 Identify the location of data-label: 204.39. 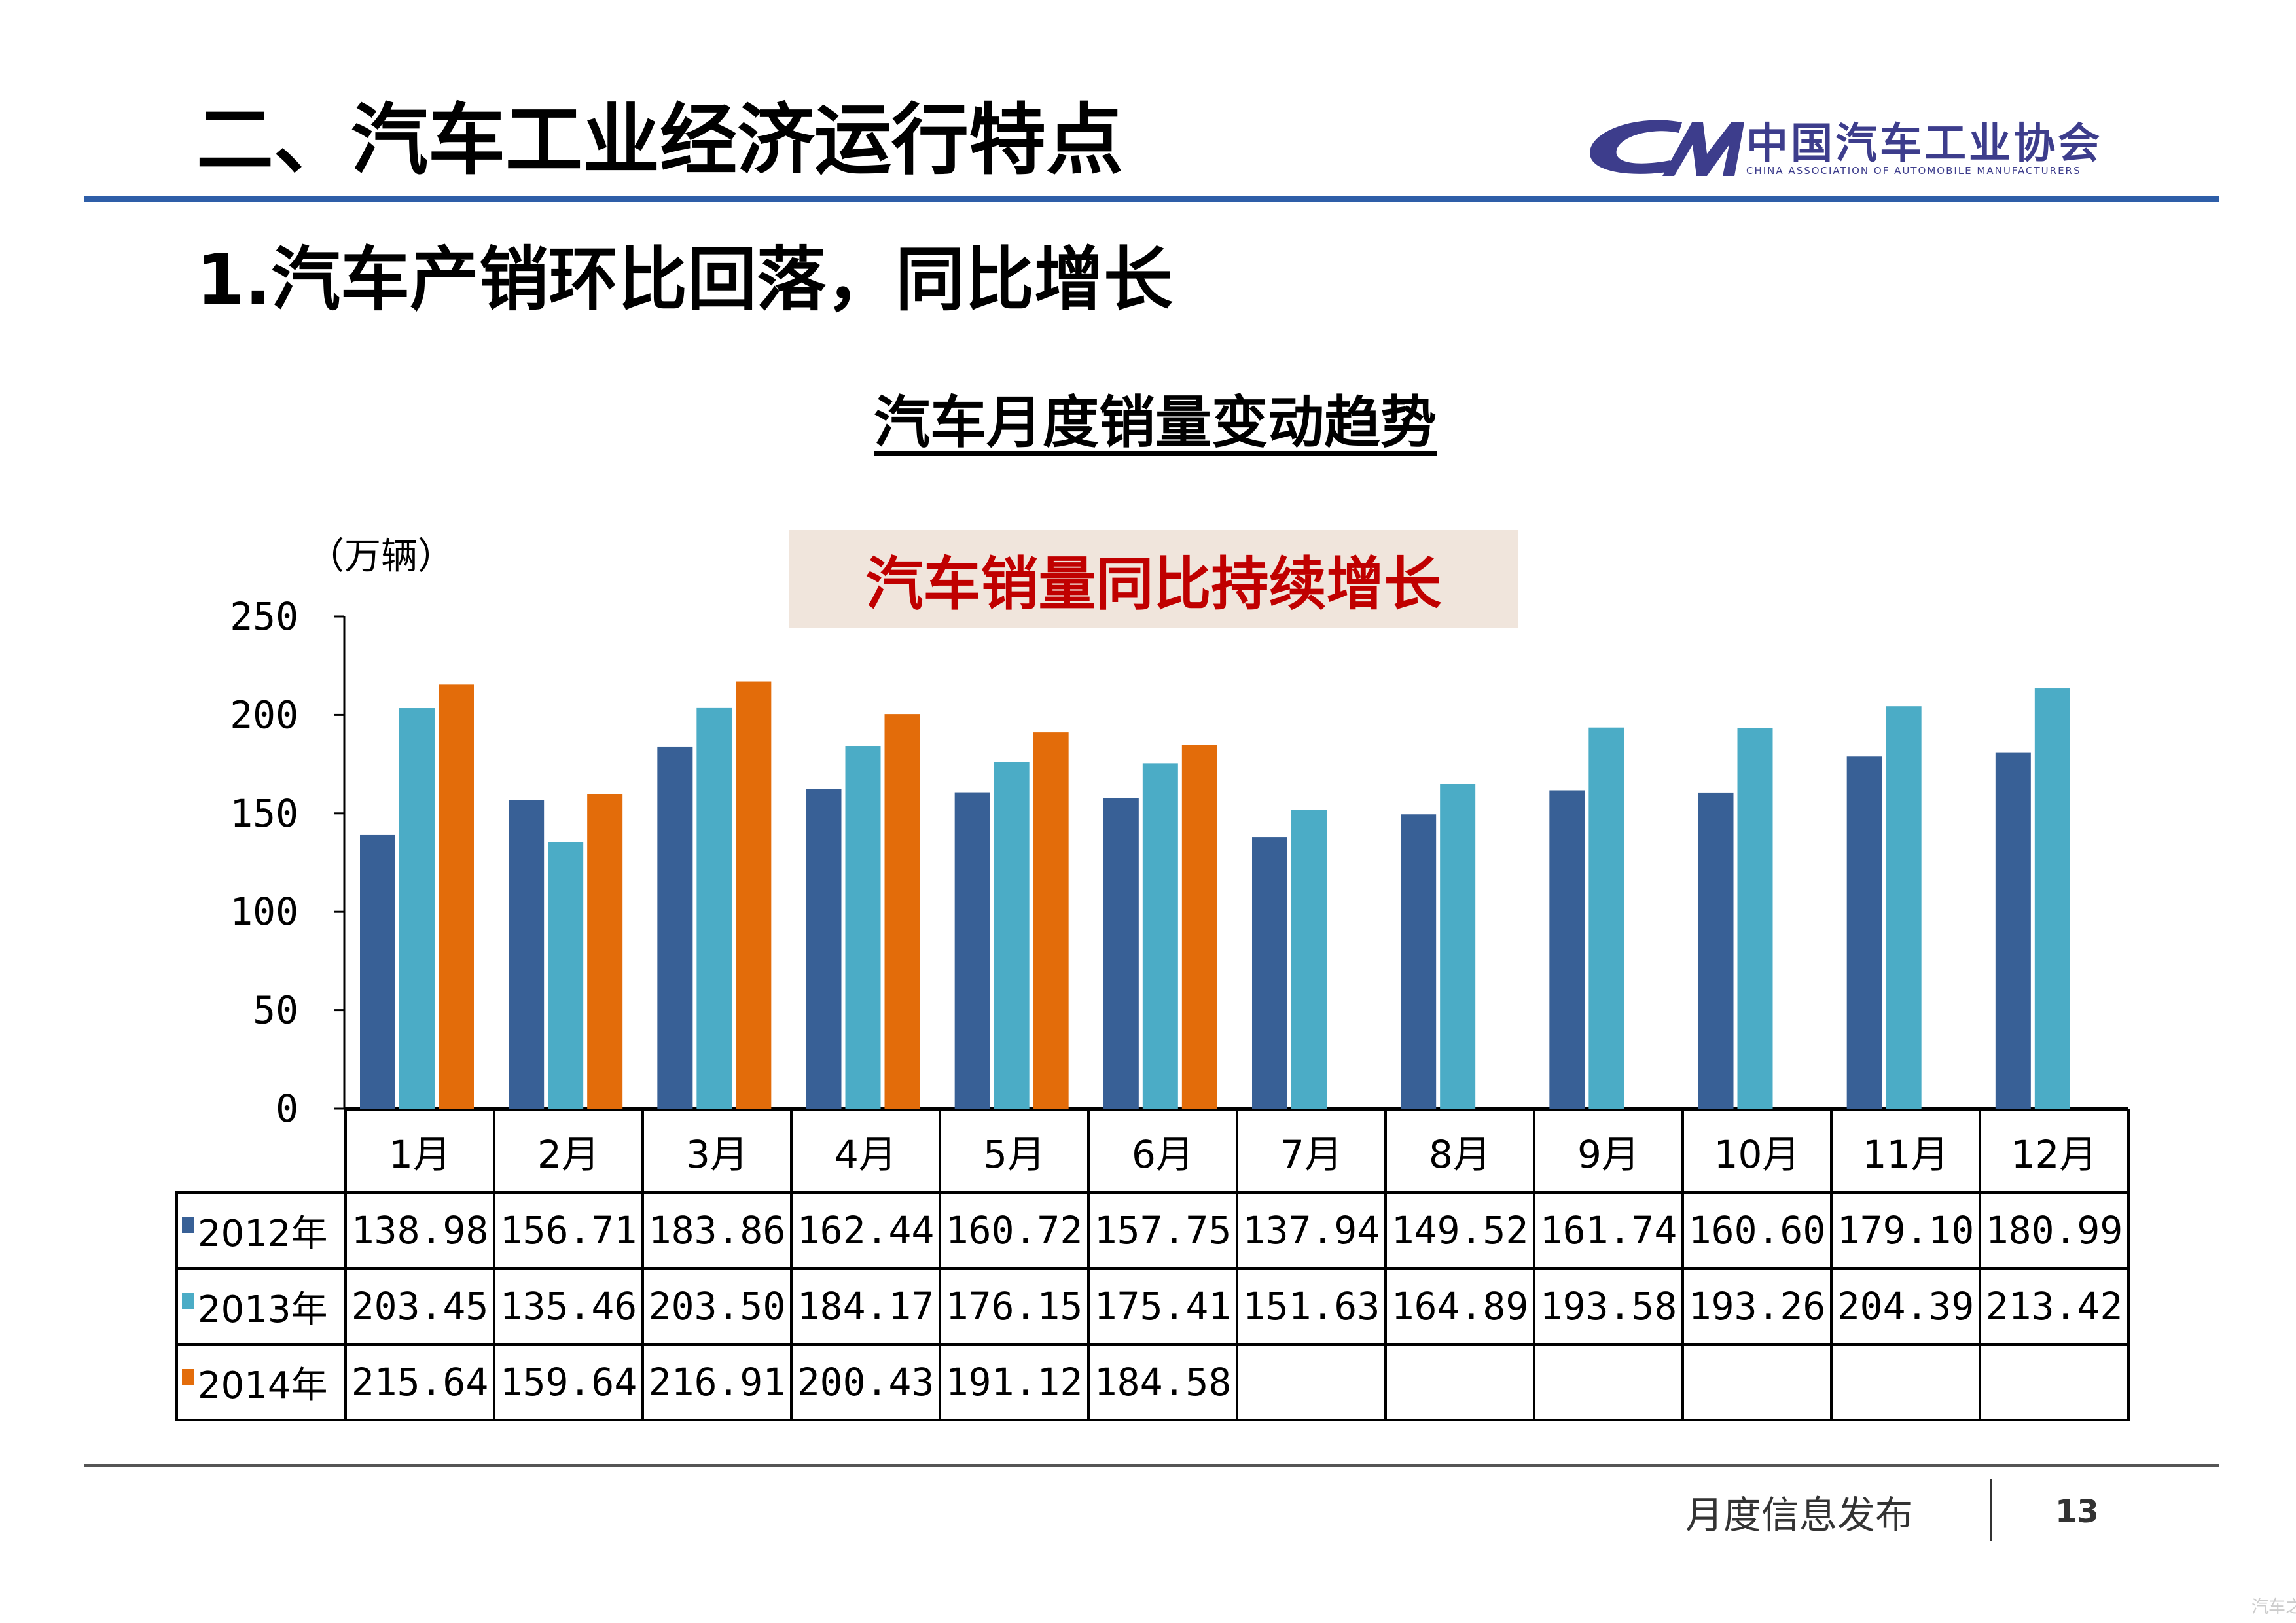
(1905, 1306).